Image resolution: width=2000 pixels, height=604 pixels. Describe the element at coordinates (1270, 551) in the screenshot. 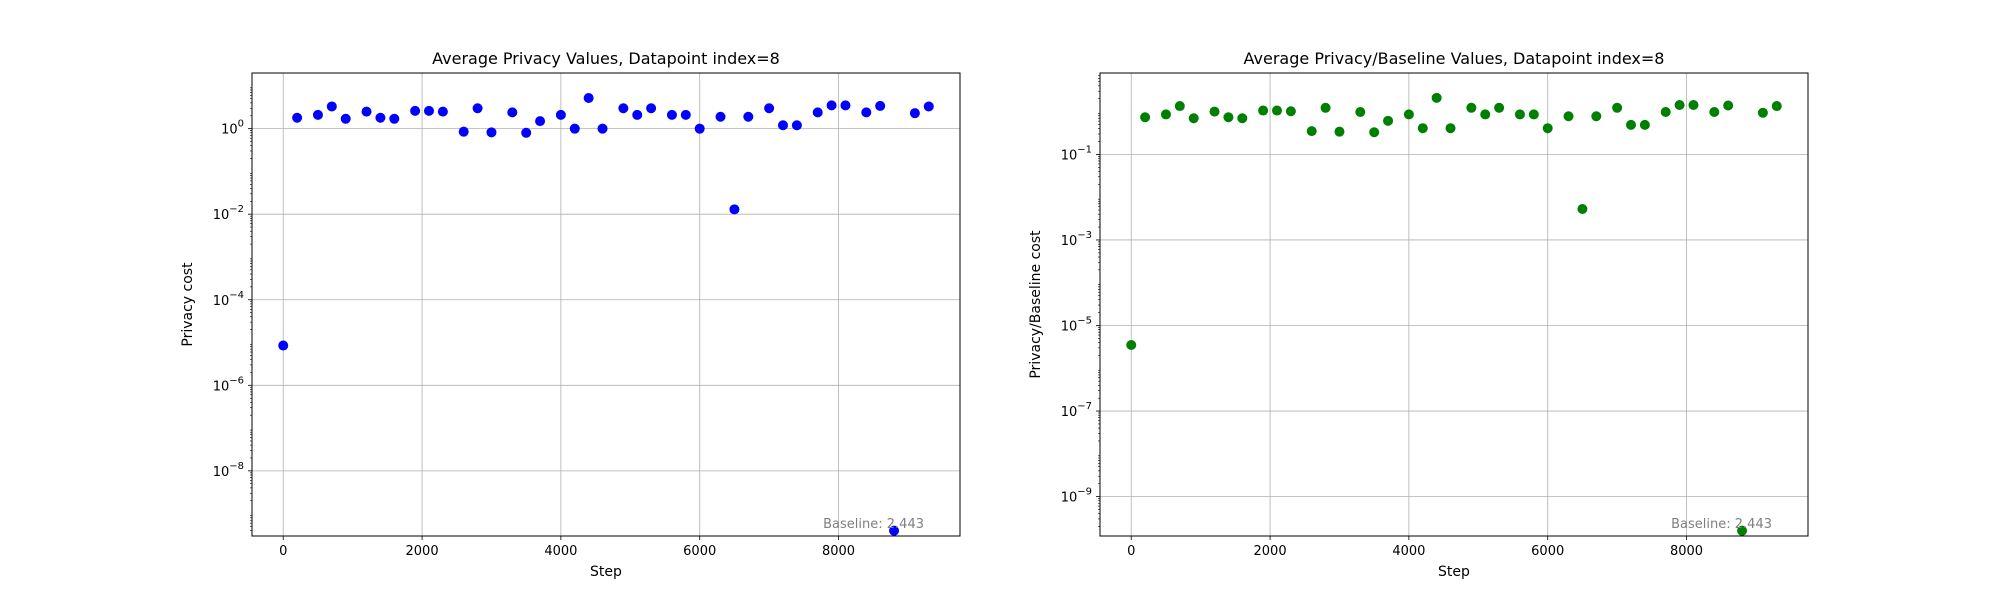

I see `x-tick-label: 2000` at that location.